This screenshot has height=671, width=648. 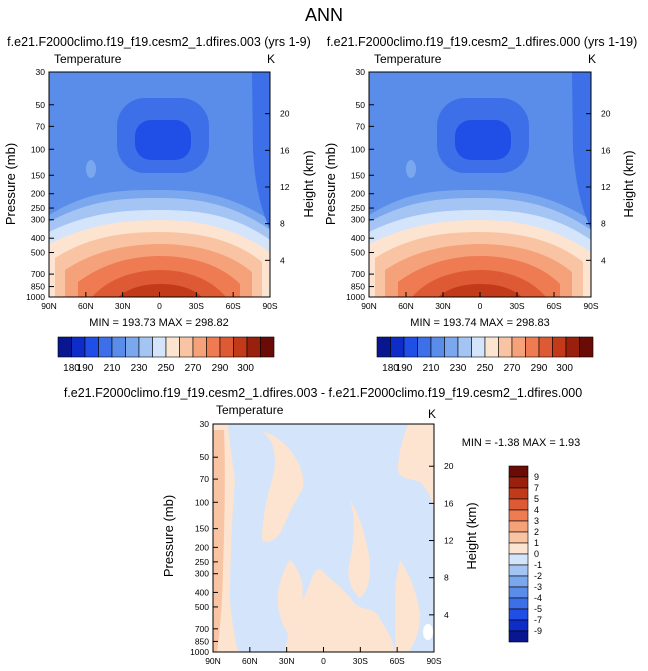 What do you see at coordinates (91, 169) in the screenshot?
I see `panel-1-blob` at bounding box center [91, 169].